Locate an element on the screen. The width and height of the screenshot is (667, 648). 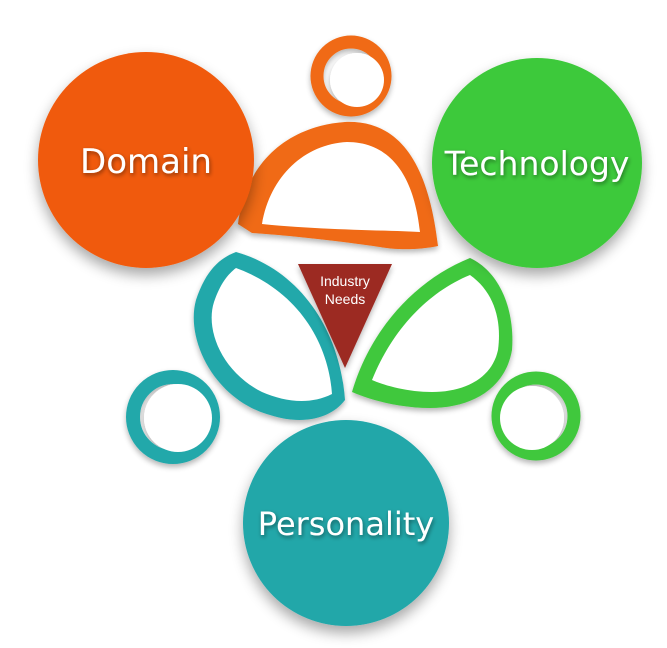
person-head-orange is located at coordinates (351, 76).